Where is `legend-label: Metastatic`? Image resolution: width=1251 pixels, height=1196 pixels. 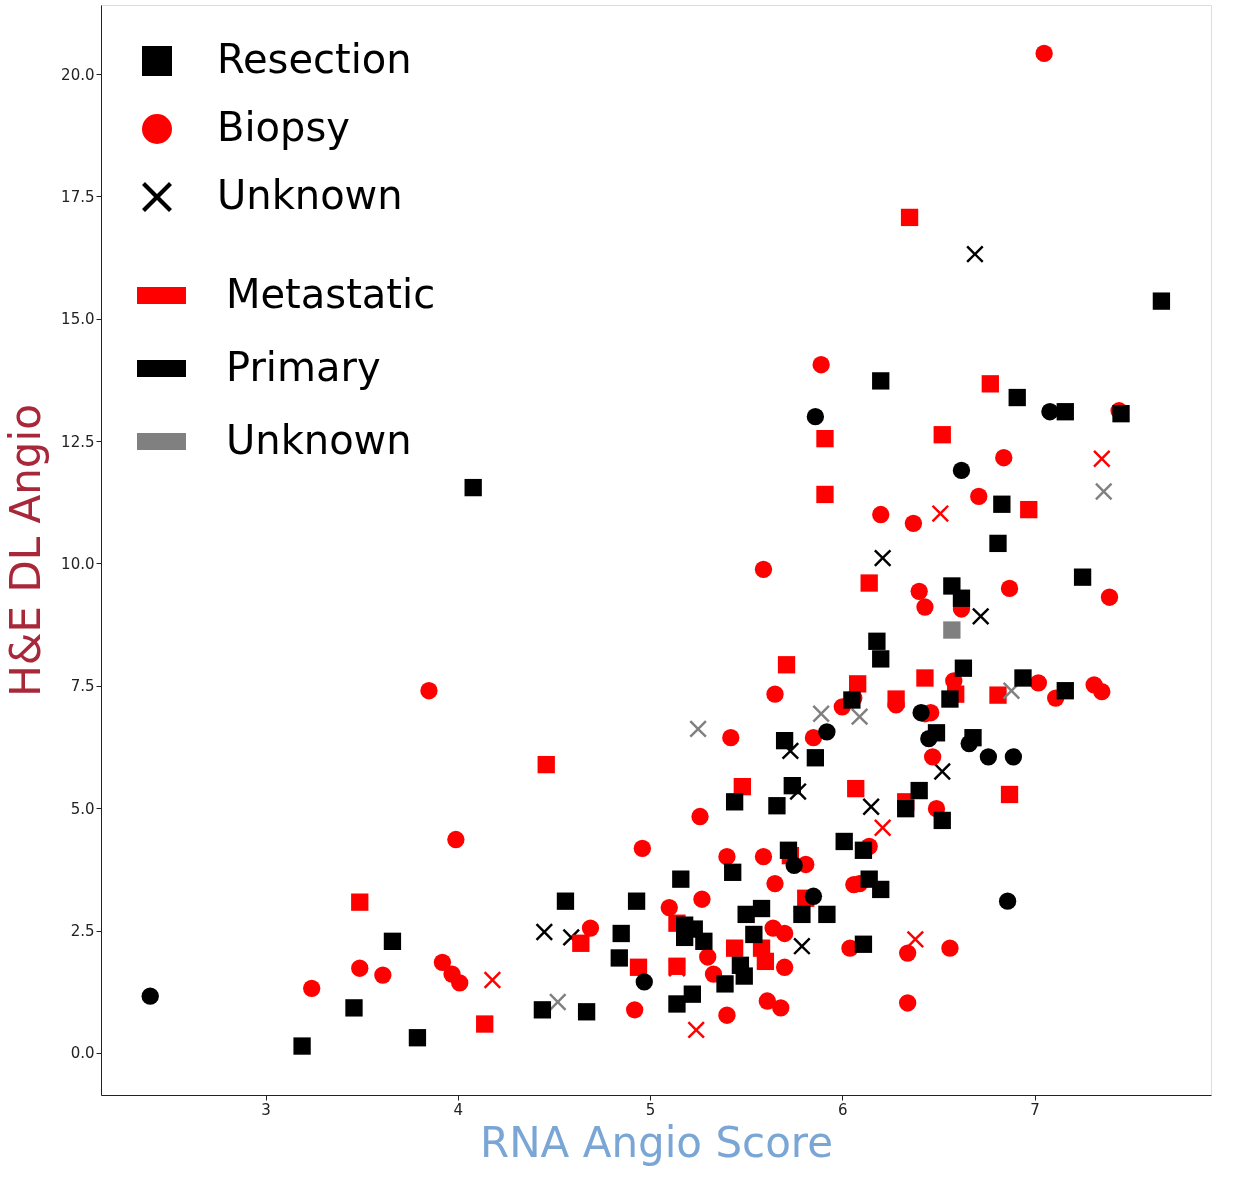 legend-label: Metastatic is located at coordinates (331, 293).